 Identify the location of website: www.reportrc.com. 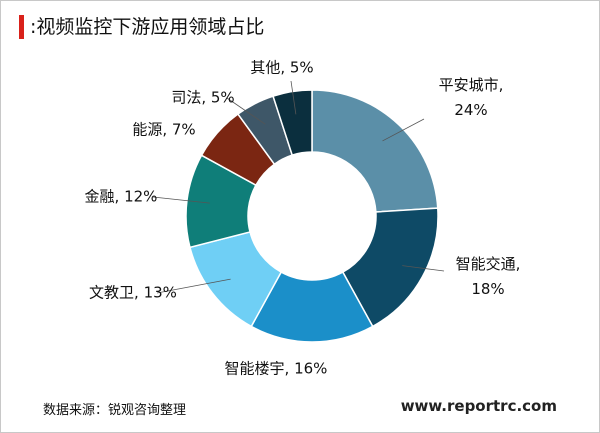
(478, 406).